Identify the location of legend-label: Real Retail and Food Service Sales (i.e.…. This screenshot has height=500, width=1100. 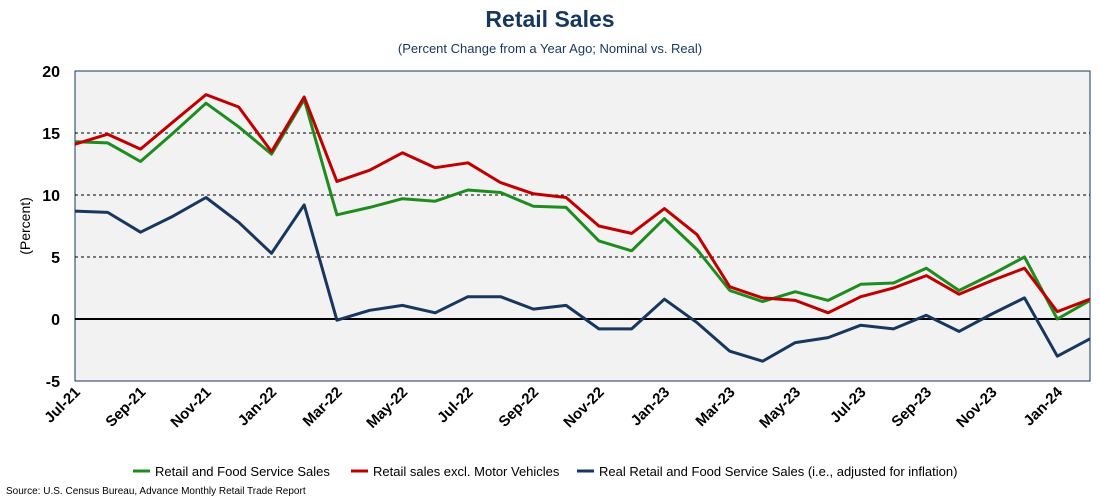
(778, 471).